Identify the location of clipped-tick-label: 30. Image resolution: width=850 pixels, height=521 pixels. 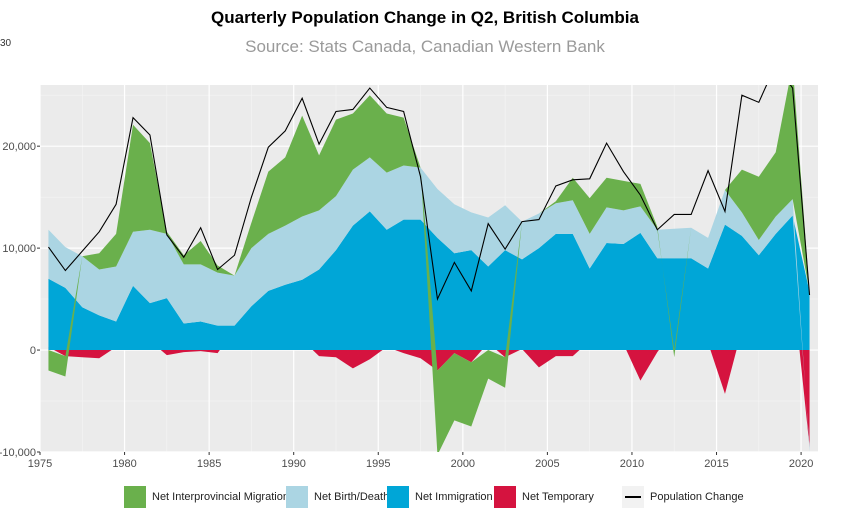
(6, 43).